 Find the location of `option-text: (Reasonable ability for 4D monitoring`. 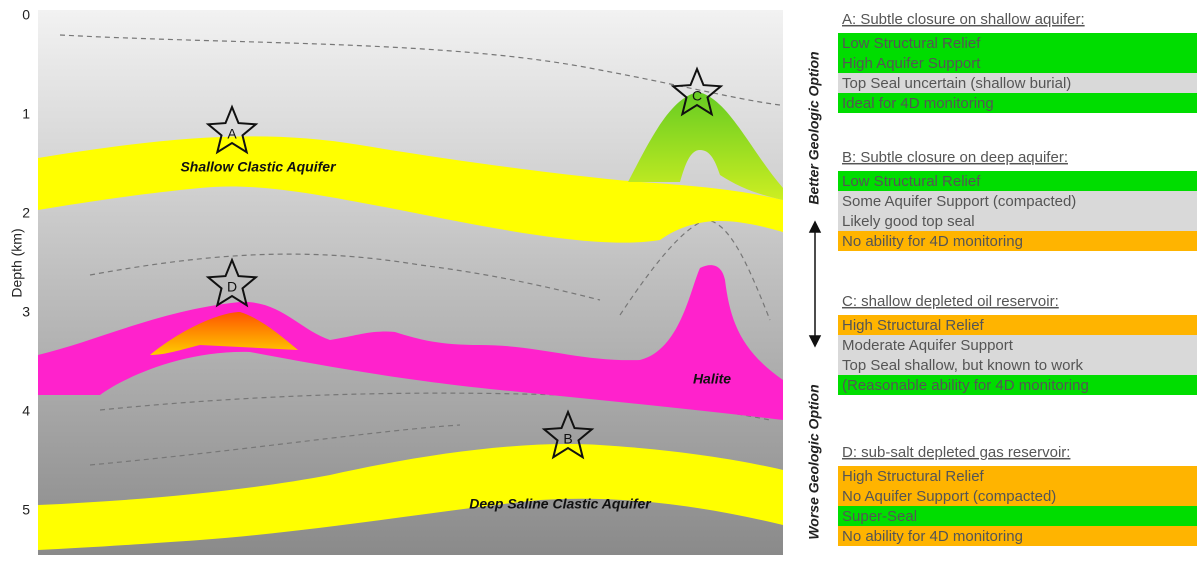

option-text: (Reasonable ability for 4D monitoring is located at coordinates (965, 385).